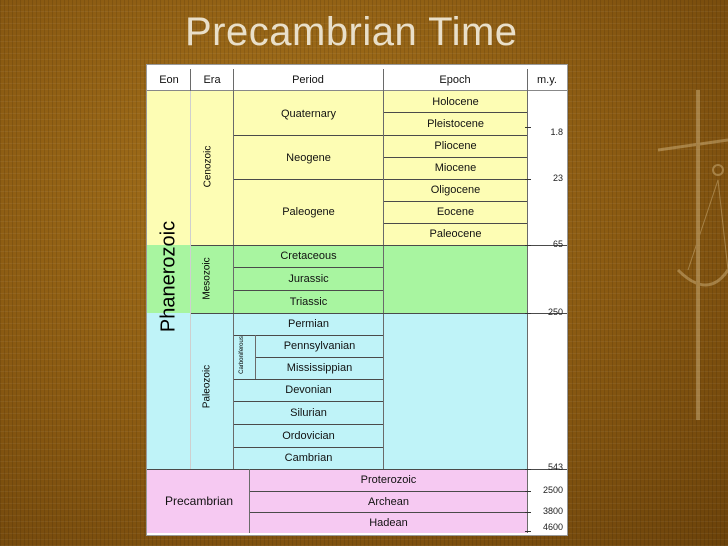 The image size is (728, 546). Describe the element at coordinates (557, 178) in the screenshot. I see `age-23: 23` at that location.